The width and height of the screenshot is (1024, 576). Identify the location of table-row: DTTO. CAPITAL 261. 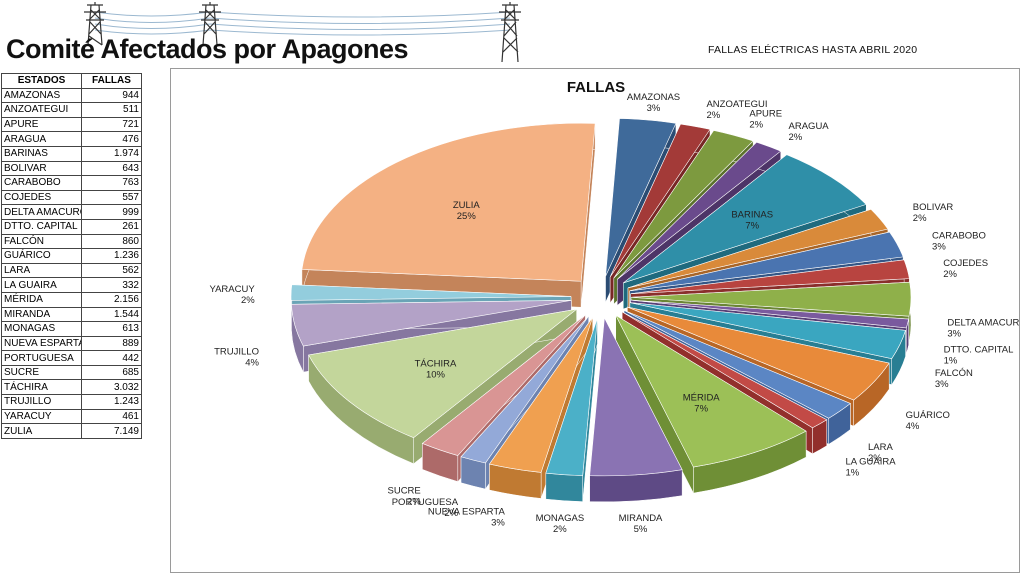
(71, 226).